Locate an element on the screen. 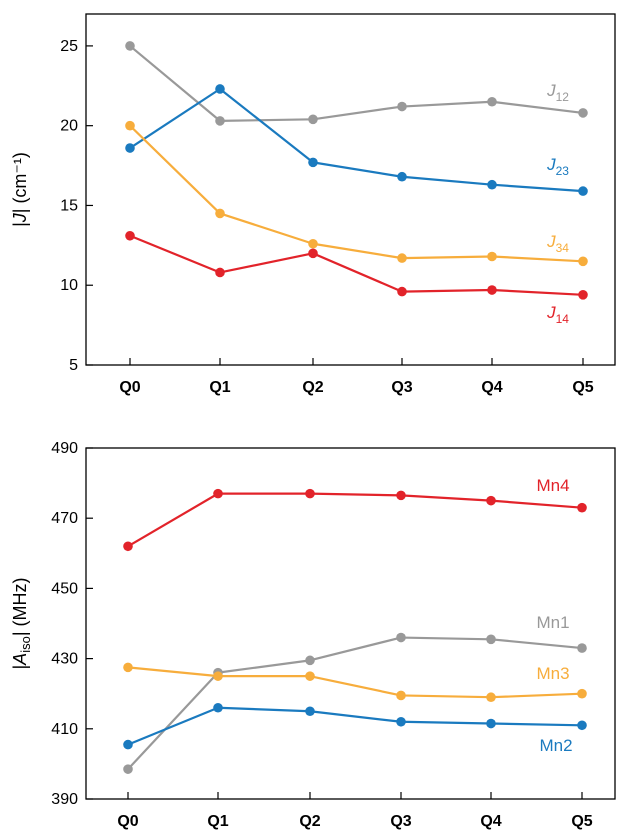 This screenshot has height=831, width=627. data-point-J34-Q5 is located at coordinates (583, 261).